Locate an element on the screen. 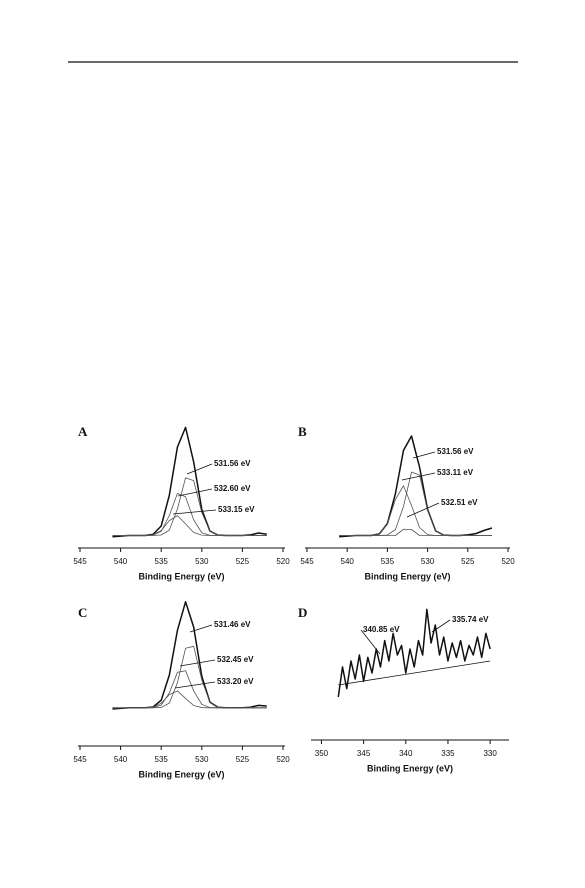 Image resolution: width=585 pixels, height=888 pixels. panel-label: C is located at coordinates (82, 612).